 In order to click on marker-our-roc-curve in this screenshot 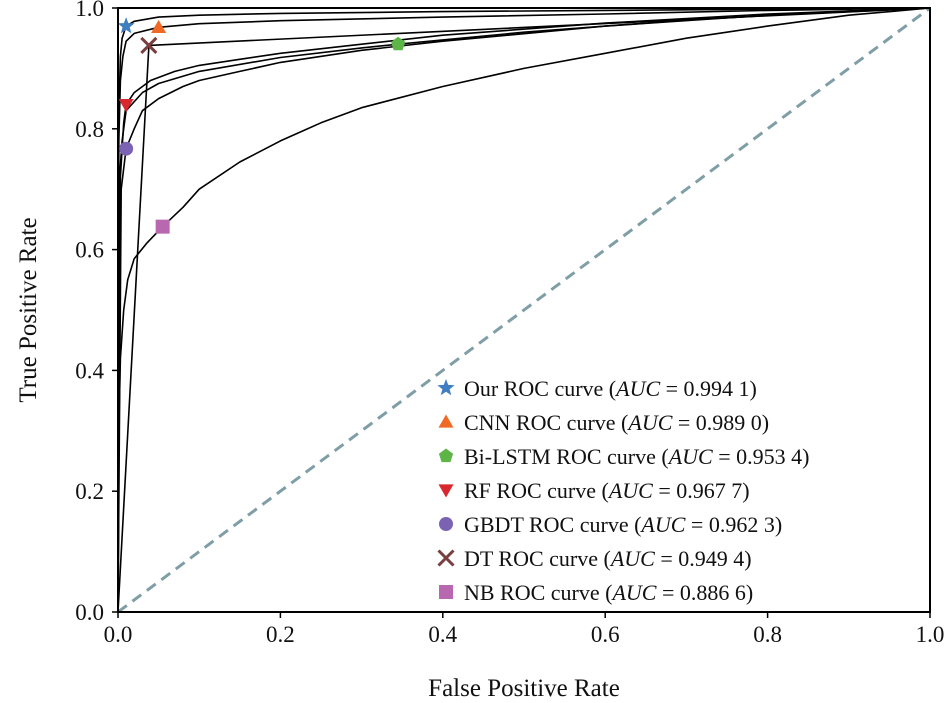, I will do `click(126, 25)`.